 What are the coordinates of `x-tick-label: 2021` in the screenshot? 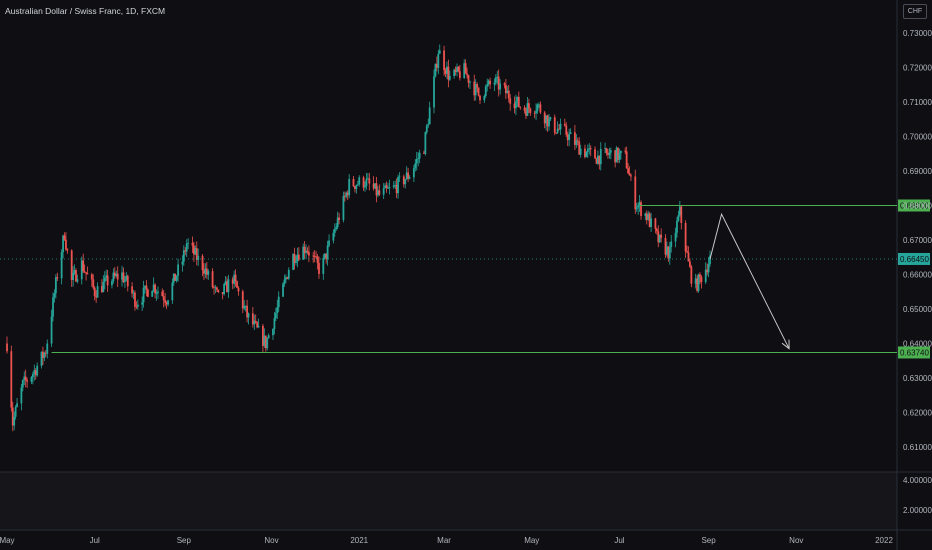 It's located at (359, 540).